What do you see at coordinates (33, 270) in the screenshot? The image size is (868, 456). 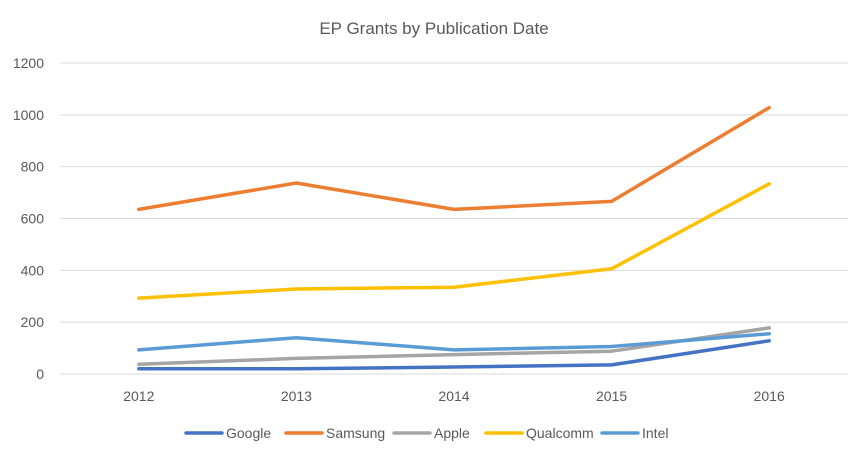 I see `y-tick-label: 400` at bounding box center [33, 270].